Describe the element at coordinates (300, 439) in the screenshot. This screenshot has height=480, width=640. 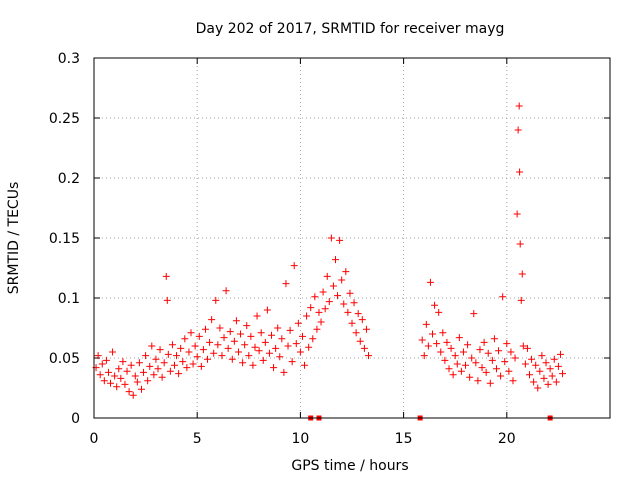
I see `x-tick-label: 10` at that location.